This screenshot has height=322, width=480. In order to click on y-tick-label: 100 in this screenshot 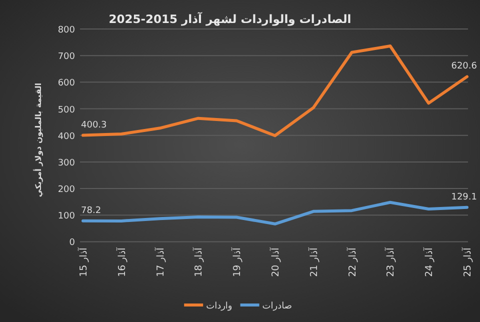, I will do `click(67, 217)`.